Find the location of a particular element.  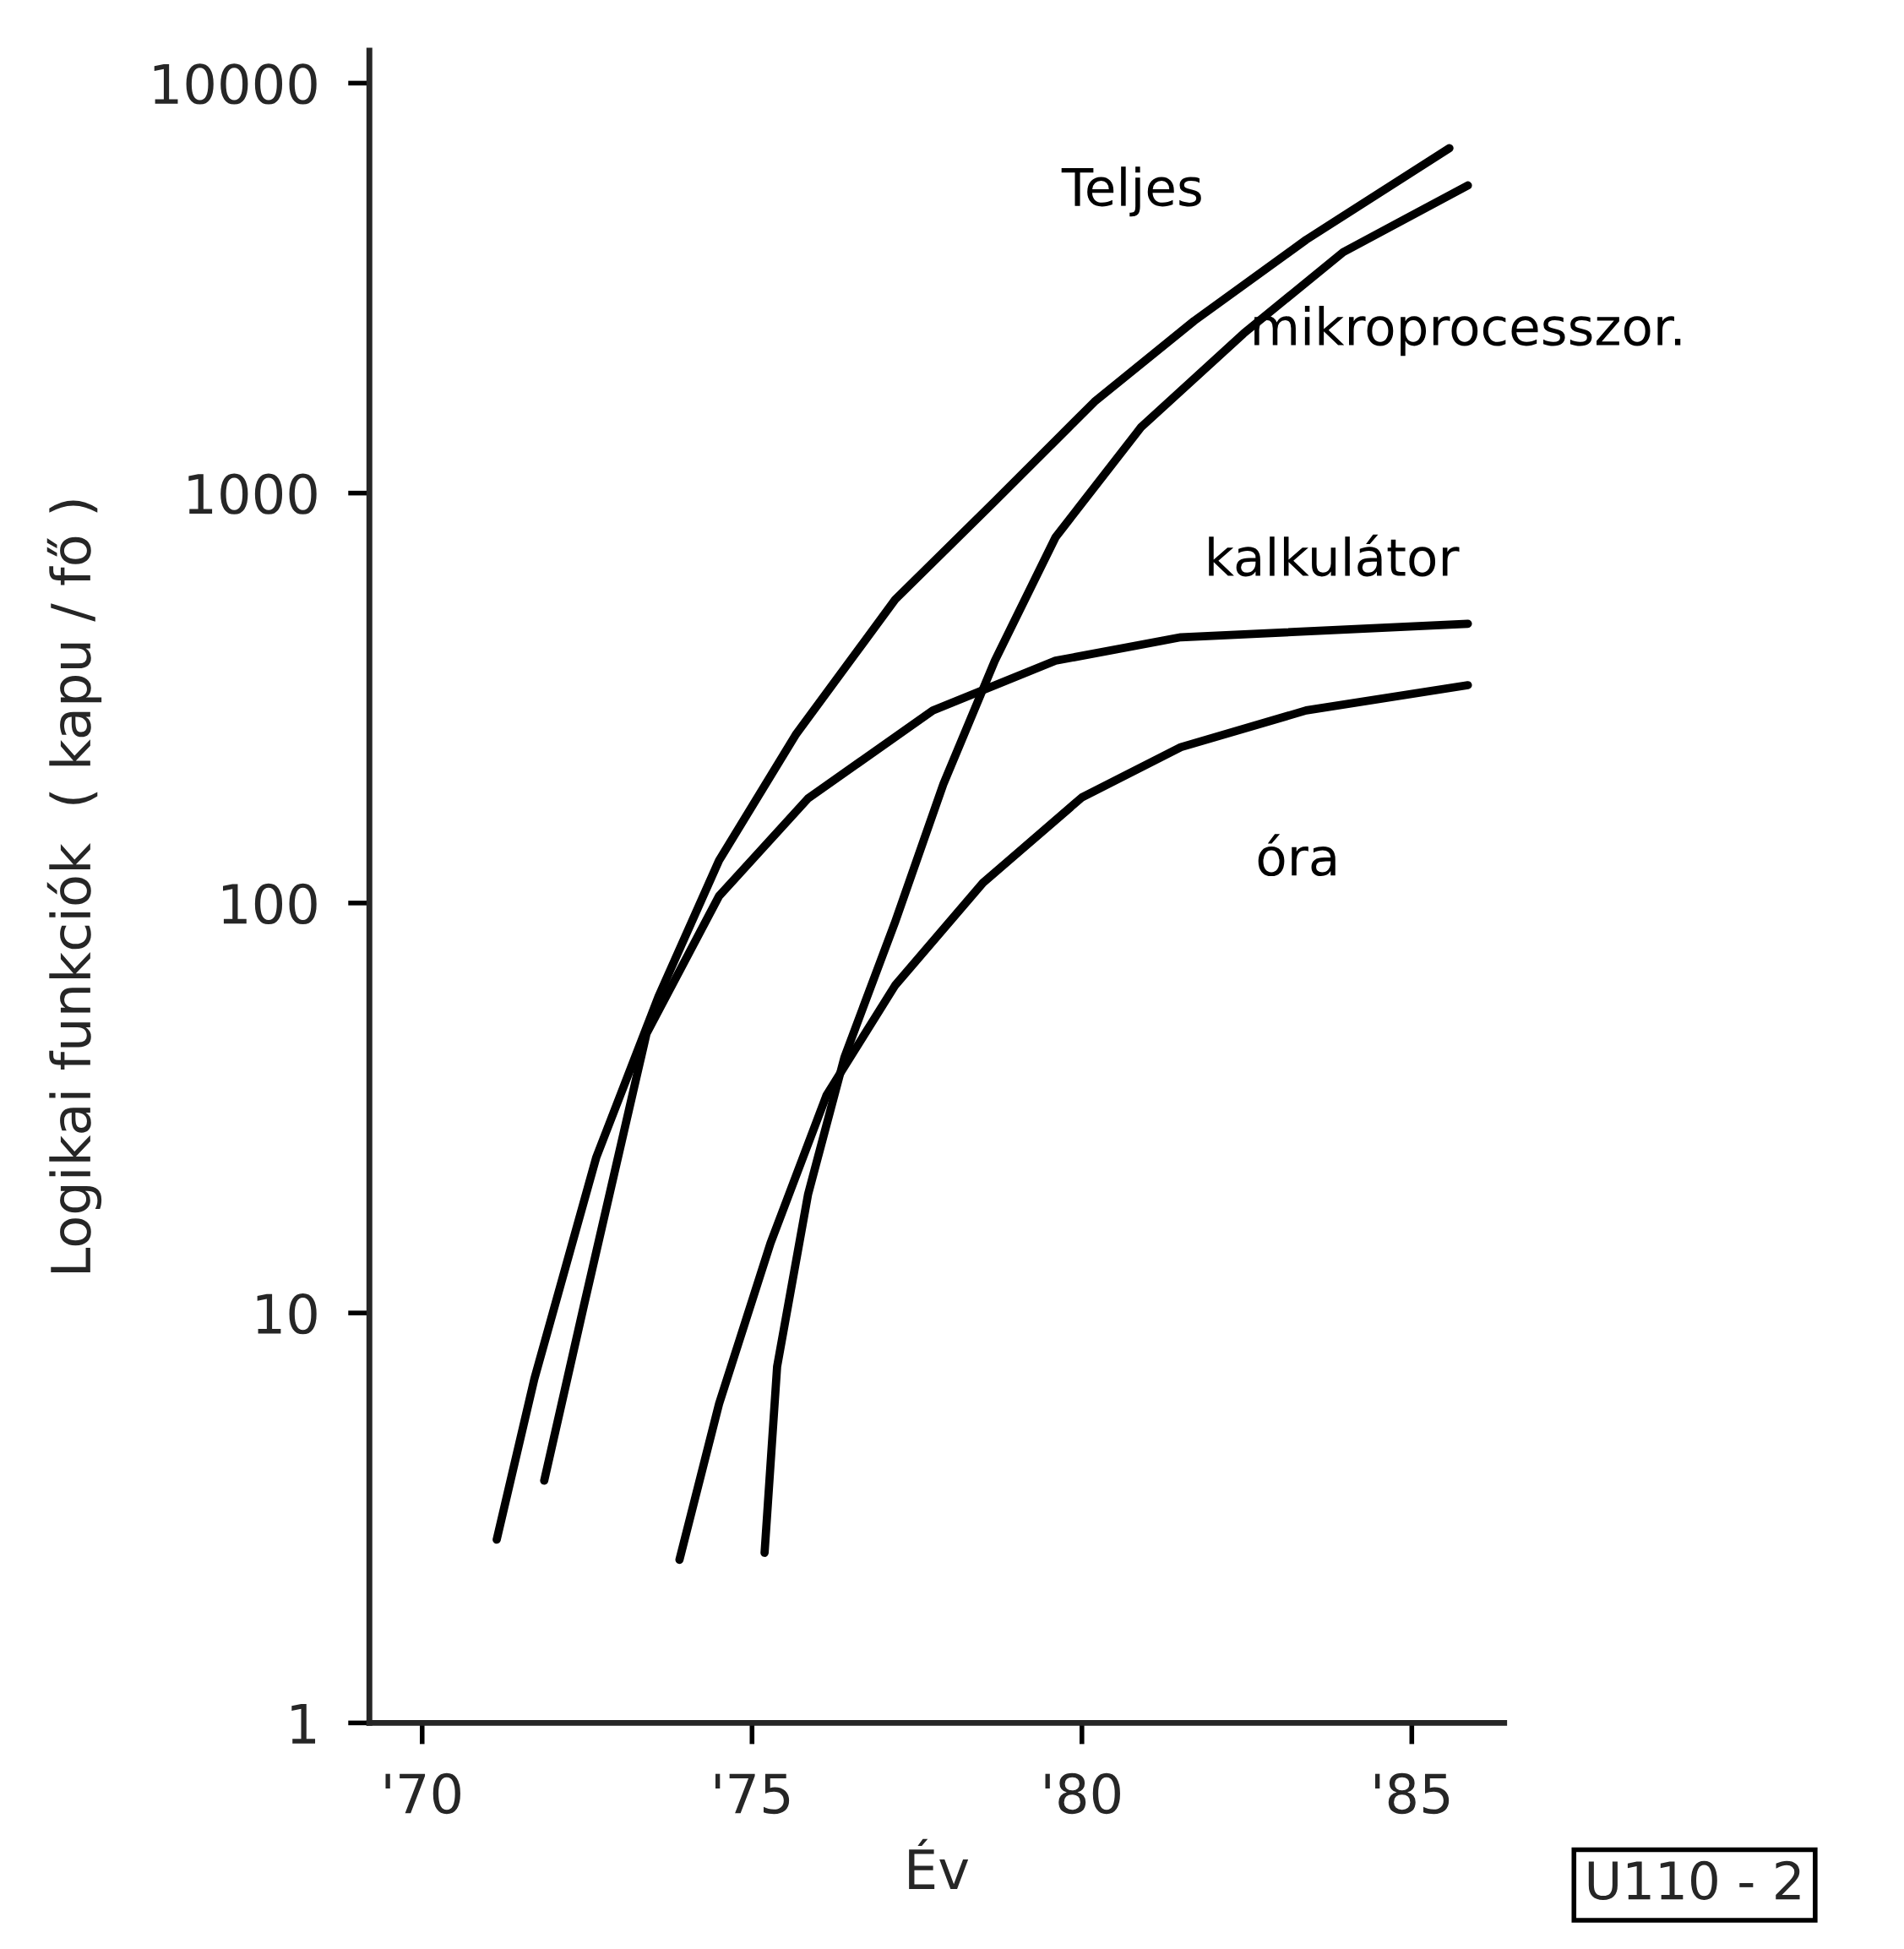

text: óra is located at coordinates (1297, 855).